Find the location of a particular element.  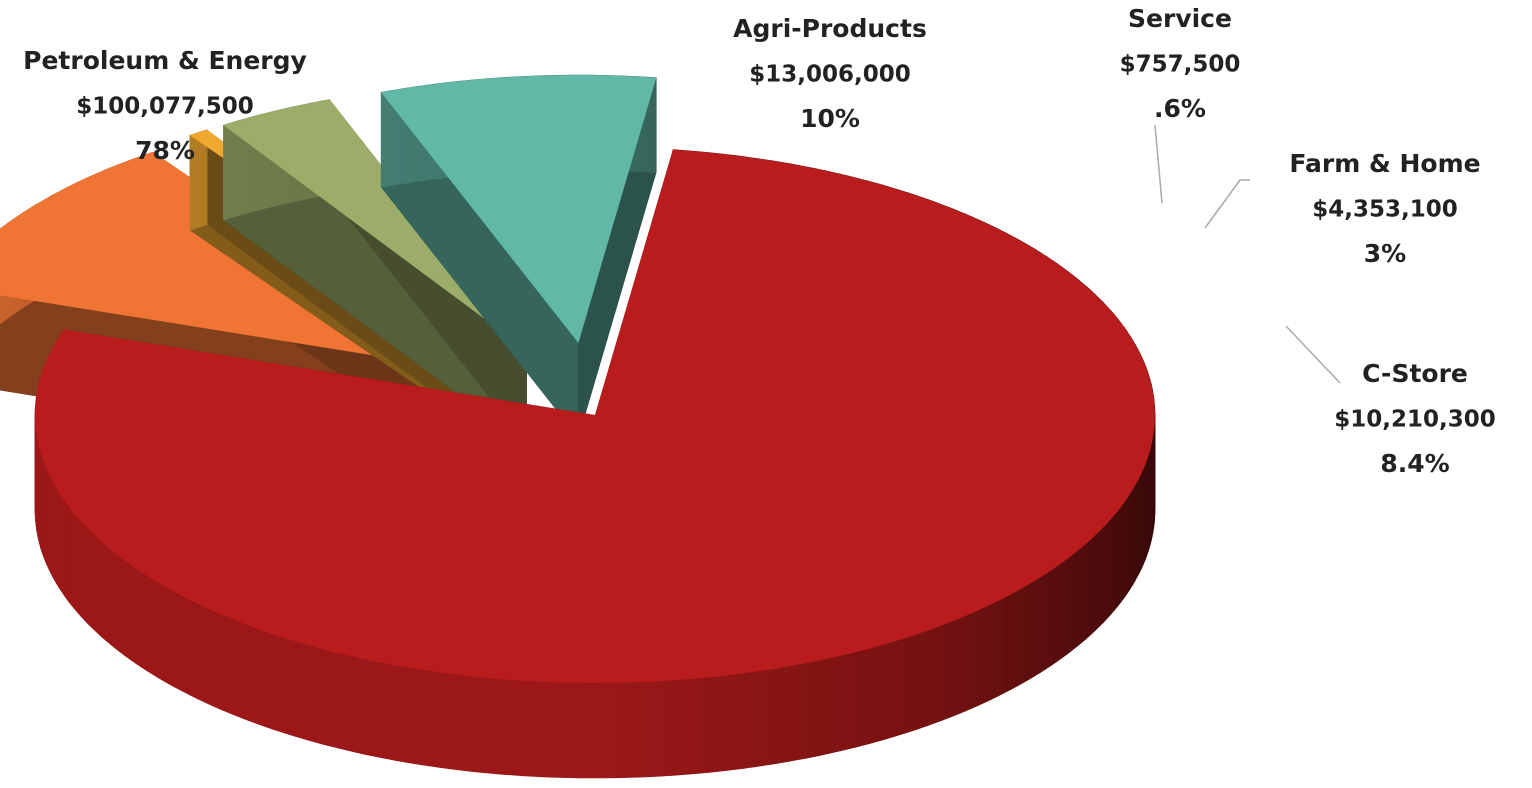

category-label: Farm & Home is located at coordinates (1384, 163).